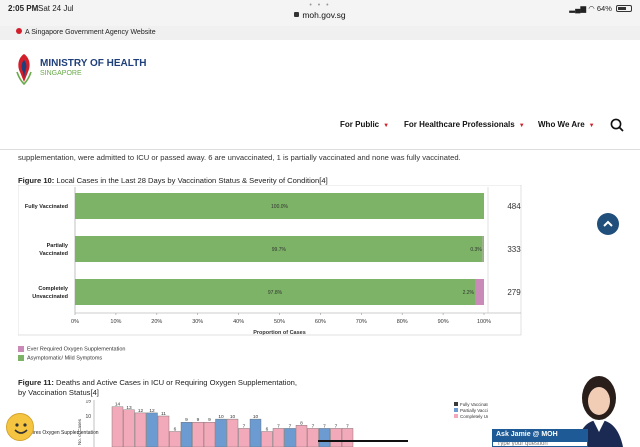 The height and width of the screenshot is (447, 640). What do you see at coordinates (597, 409) in the screenshot?
I see `ask-jamie-avatar` at bounding box center [597, 409].